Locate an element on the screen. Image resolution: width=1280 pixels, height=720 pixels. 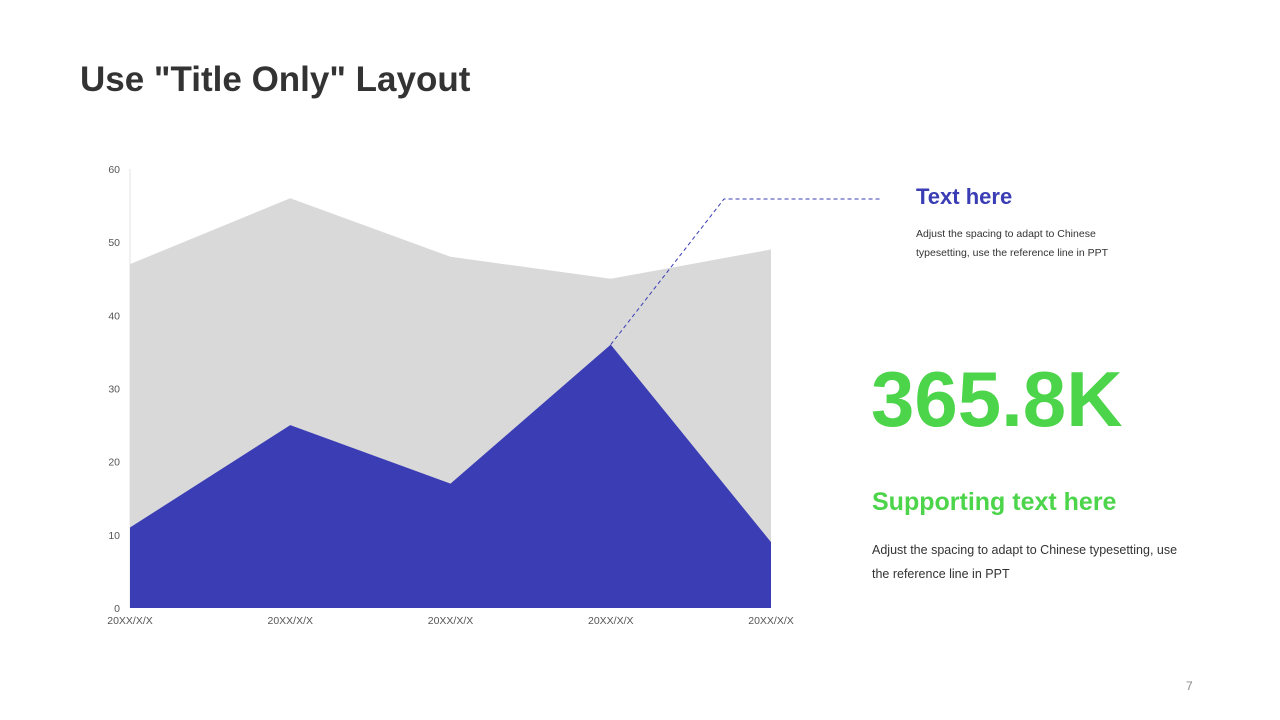
y-tick-label: 10 is located at coordinates (114, 536).